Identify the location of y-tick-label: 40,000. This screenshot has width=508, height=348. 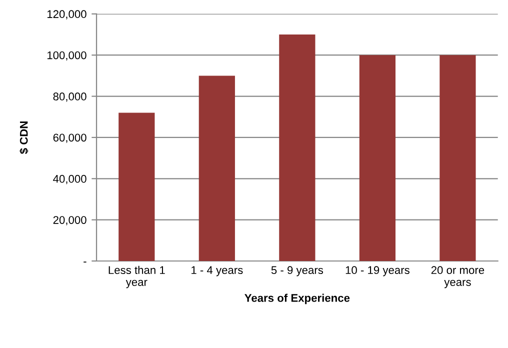
(69, 179).